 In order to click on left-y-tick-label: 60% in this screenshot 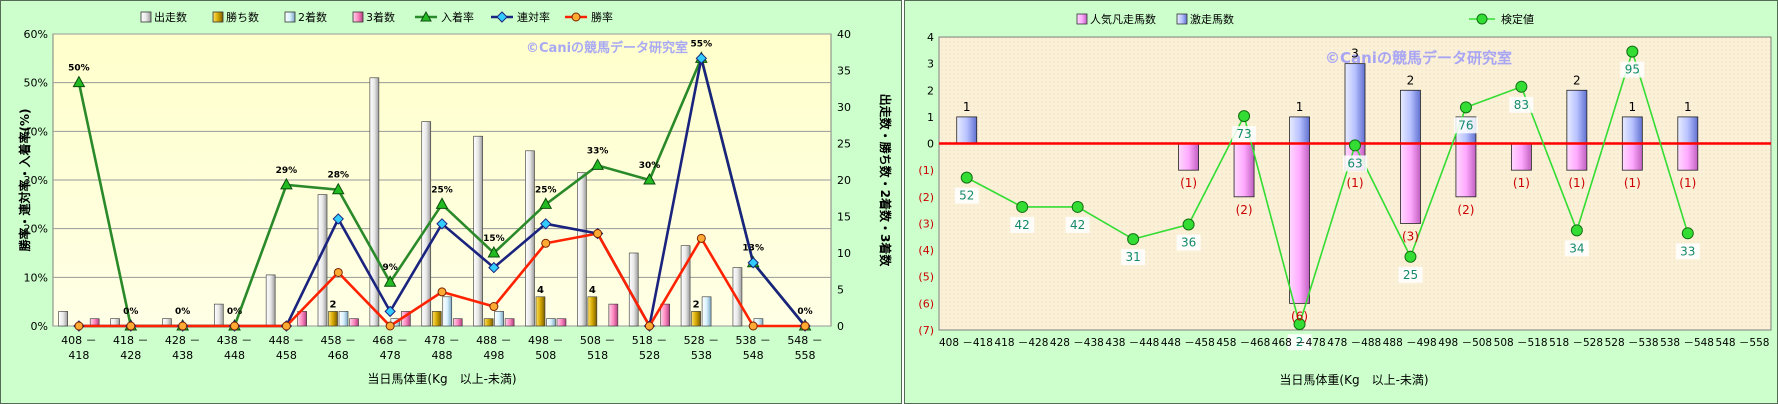, I will do `click(36, 34)`.